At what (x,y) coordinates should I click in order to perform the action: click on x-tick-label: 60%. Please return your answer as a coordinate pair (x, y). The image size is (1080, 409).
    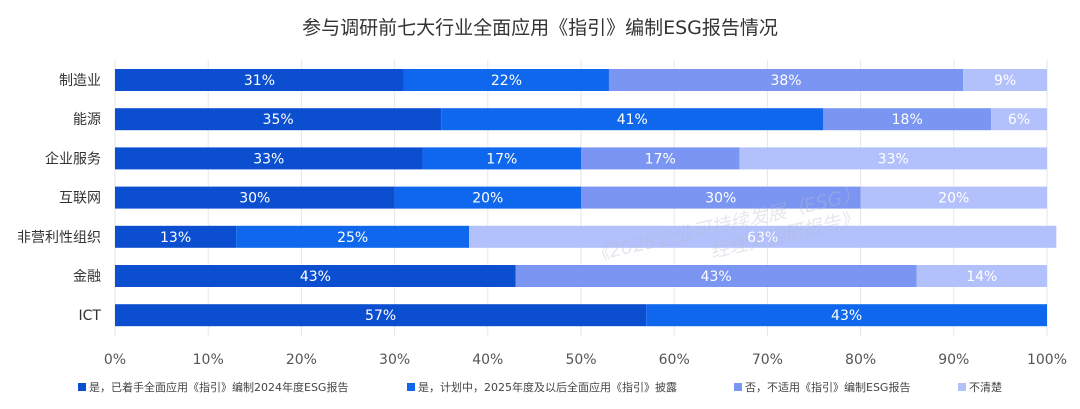
    Looking at the image, I should click on (674, 360).